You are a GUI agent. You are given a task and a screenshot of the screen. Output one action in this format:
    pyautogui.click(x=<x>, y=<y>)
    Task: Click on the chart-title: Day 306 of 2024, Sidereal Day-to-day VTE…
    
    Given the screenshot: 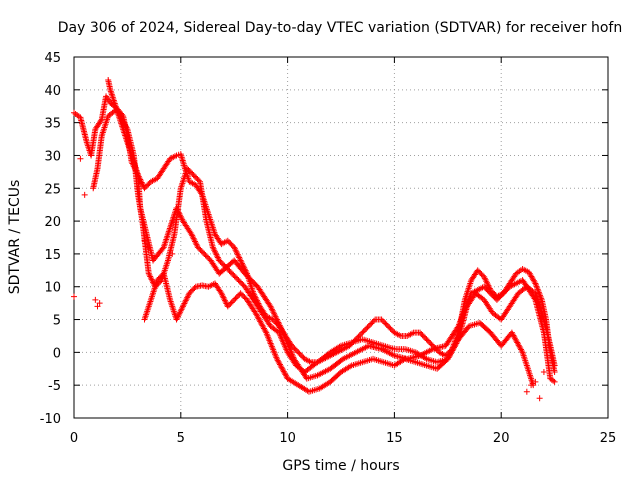 What is the action you would take?
    pyautogui.click(x=340, y=28)
    